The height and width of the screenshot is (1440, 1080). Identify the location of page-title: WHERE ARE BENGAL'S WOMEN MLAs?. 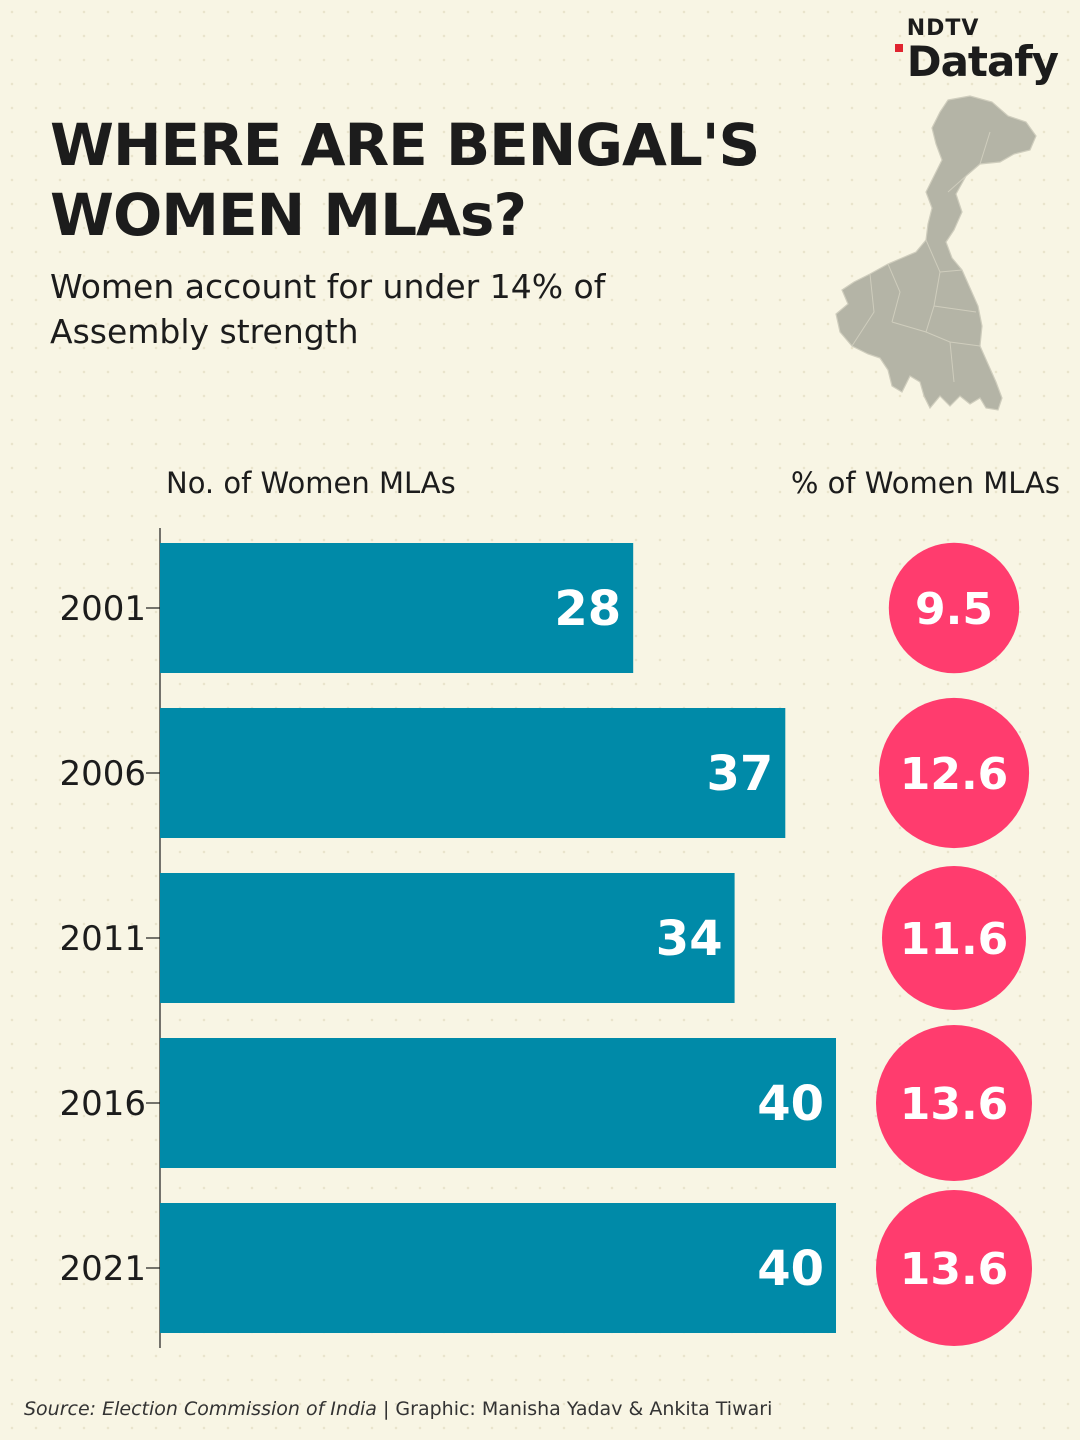
(405, 180).